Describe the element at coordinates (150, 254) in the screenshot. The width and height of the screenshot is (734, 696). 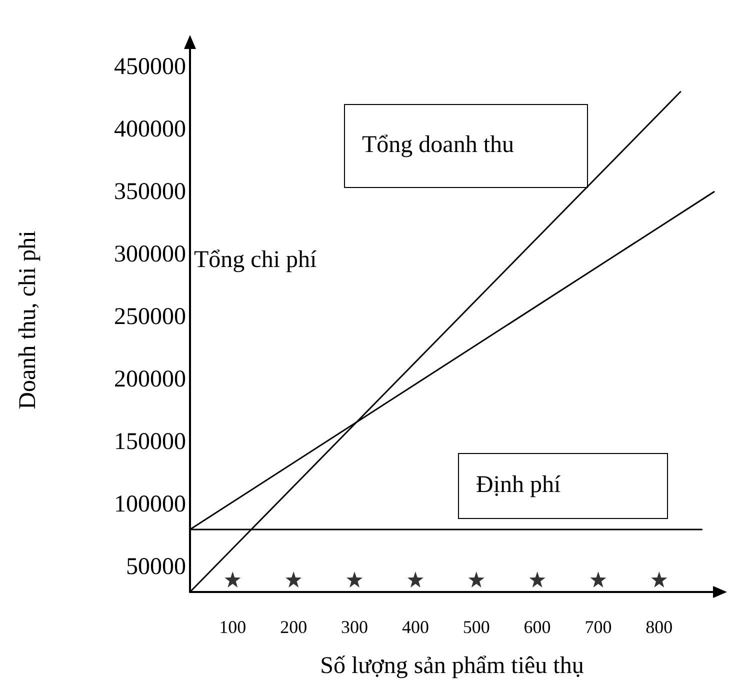
I see `y-tick-label: 300000` at that location.